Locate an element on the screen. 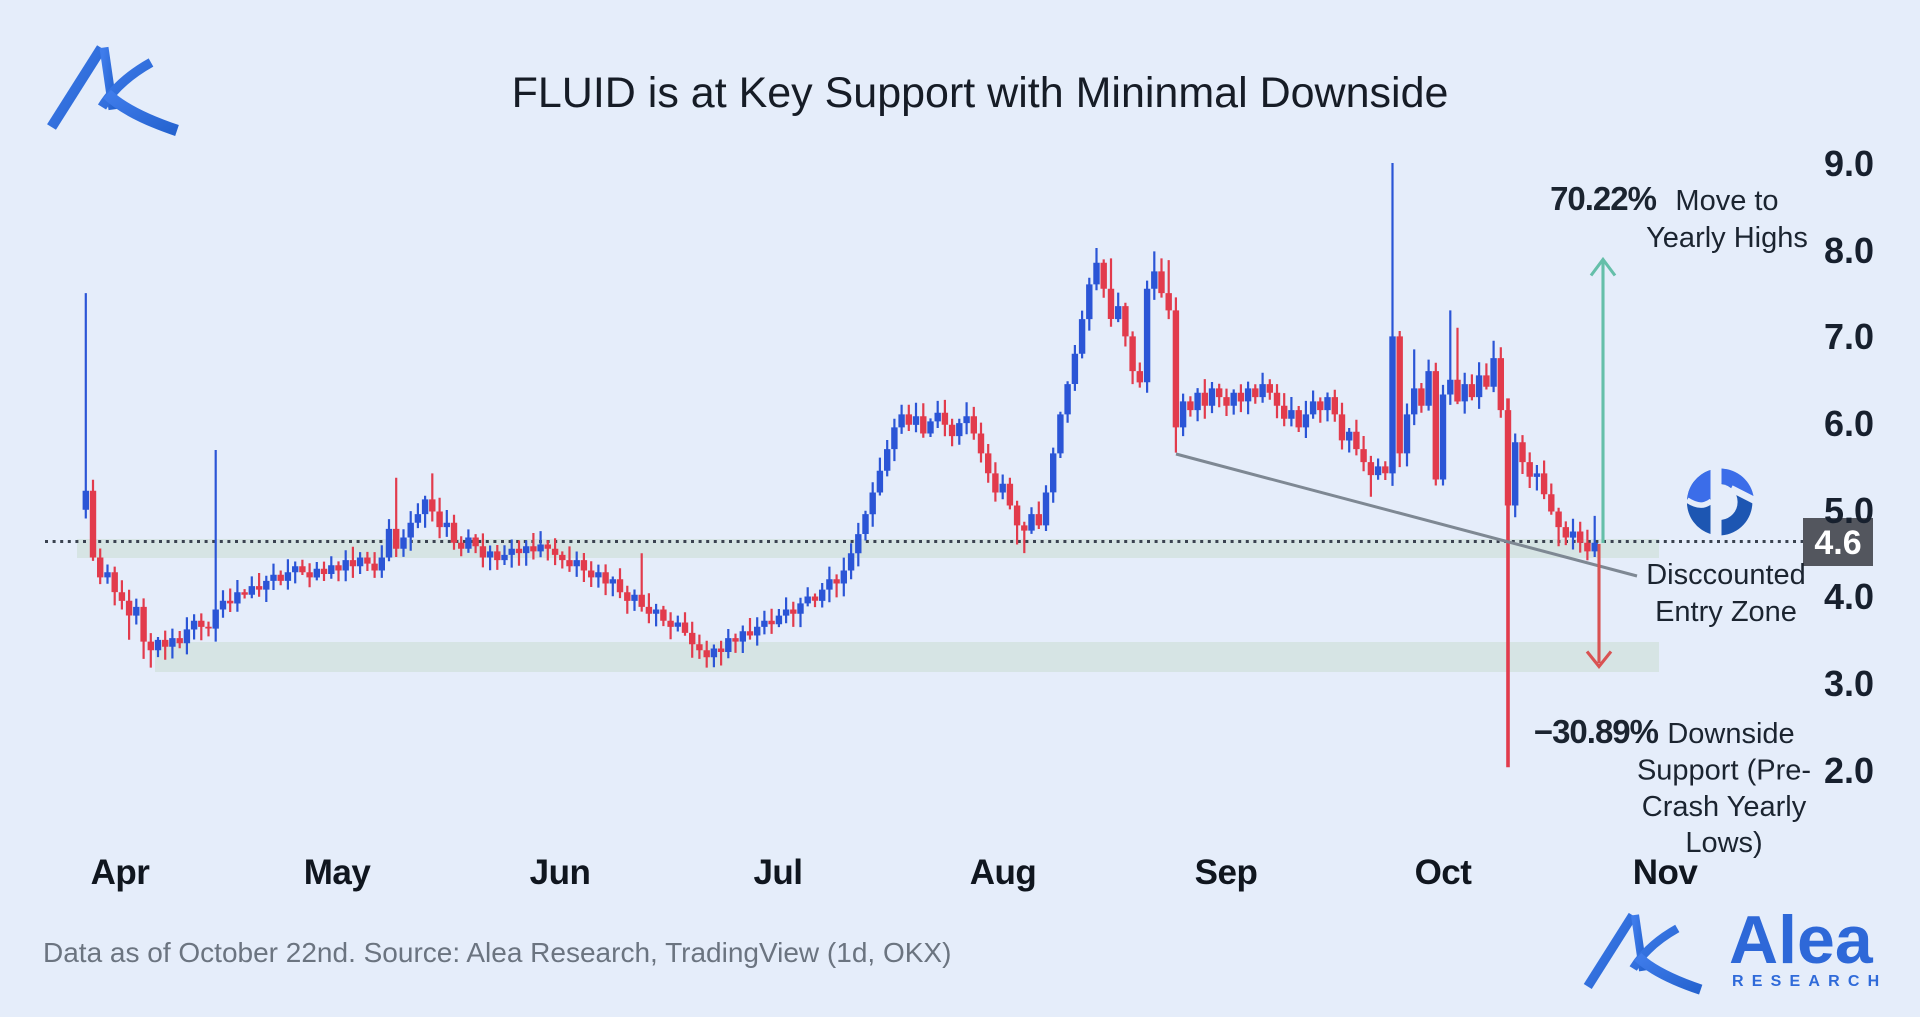 The height and width of the screenshot is (1017, 1920). svg-text: Lows) is located at coordinates (1723, 843).